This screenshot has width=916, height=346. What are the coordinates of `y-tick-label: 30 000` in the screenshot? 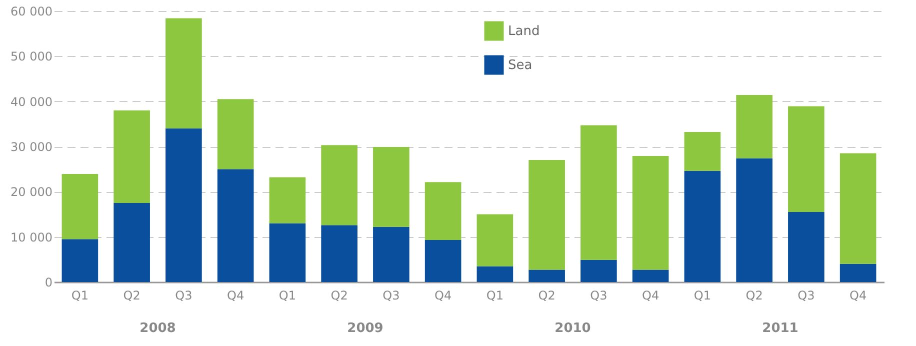 It's located at (31, 147).